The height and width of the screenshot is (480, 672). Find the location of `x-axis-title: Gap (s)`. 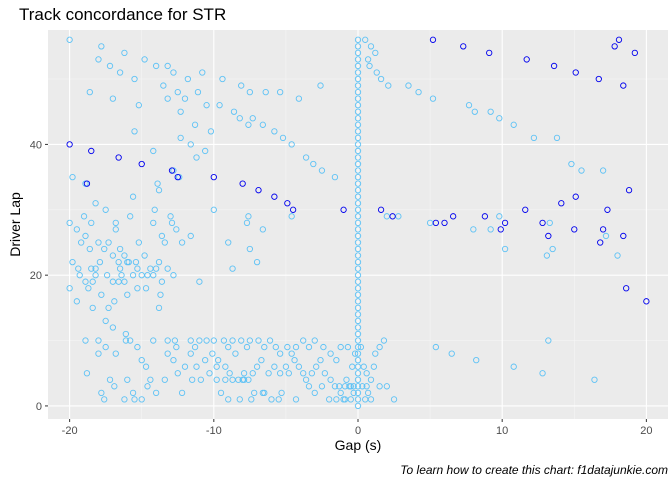

x-axis-title: Gap (s) is located at coordinates (358, 445).